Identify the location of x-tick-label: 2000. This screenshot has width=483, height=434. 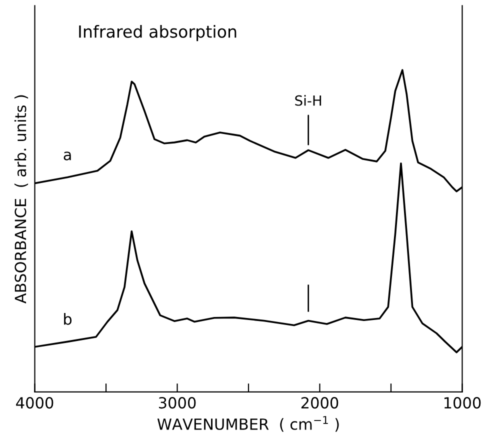
(319, 403).